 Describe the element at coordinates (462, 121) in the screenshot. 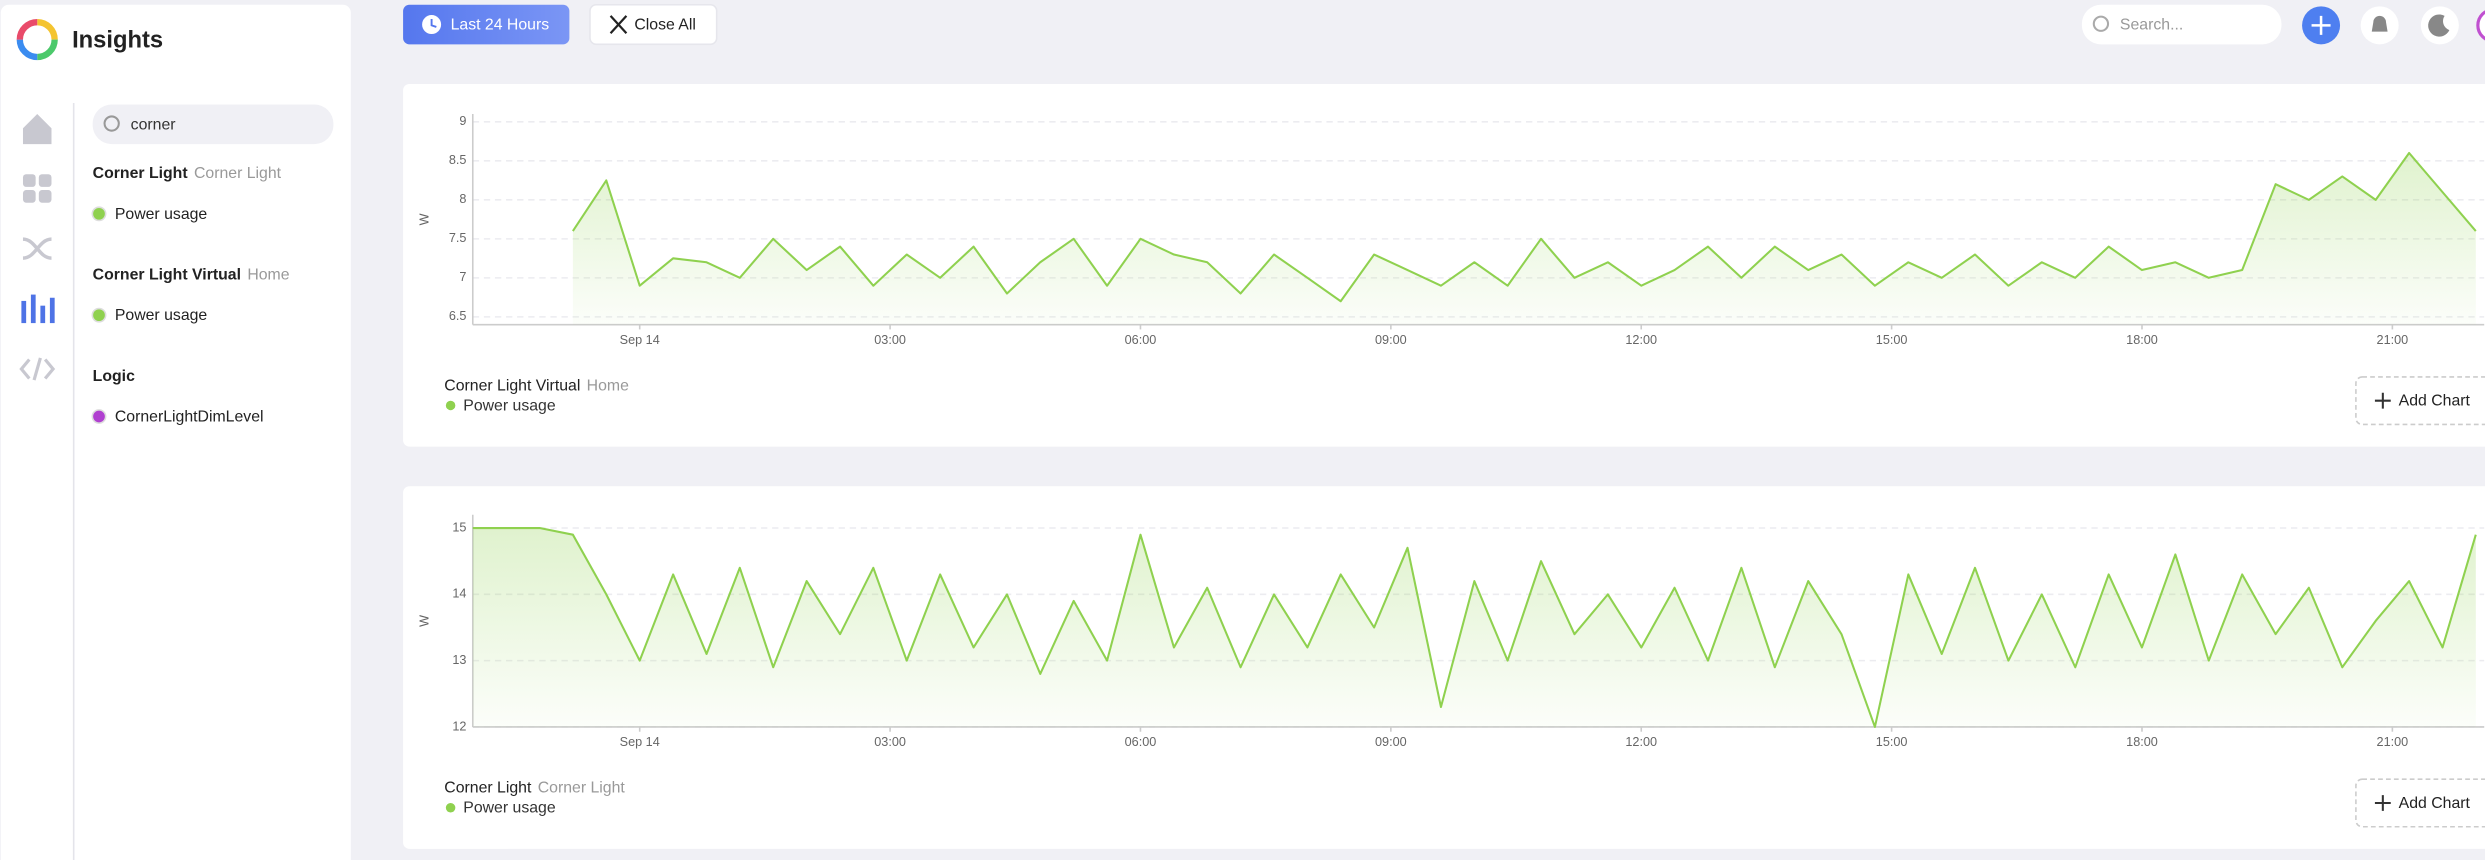

I see `y-tick-label: 9` at that location.